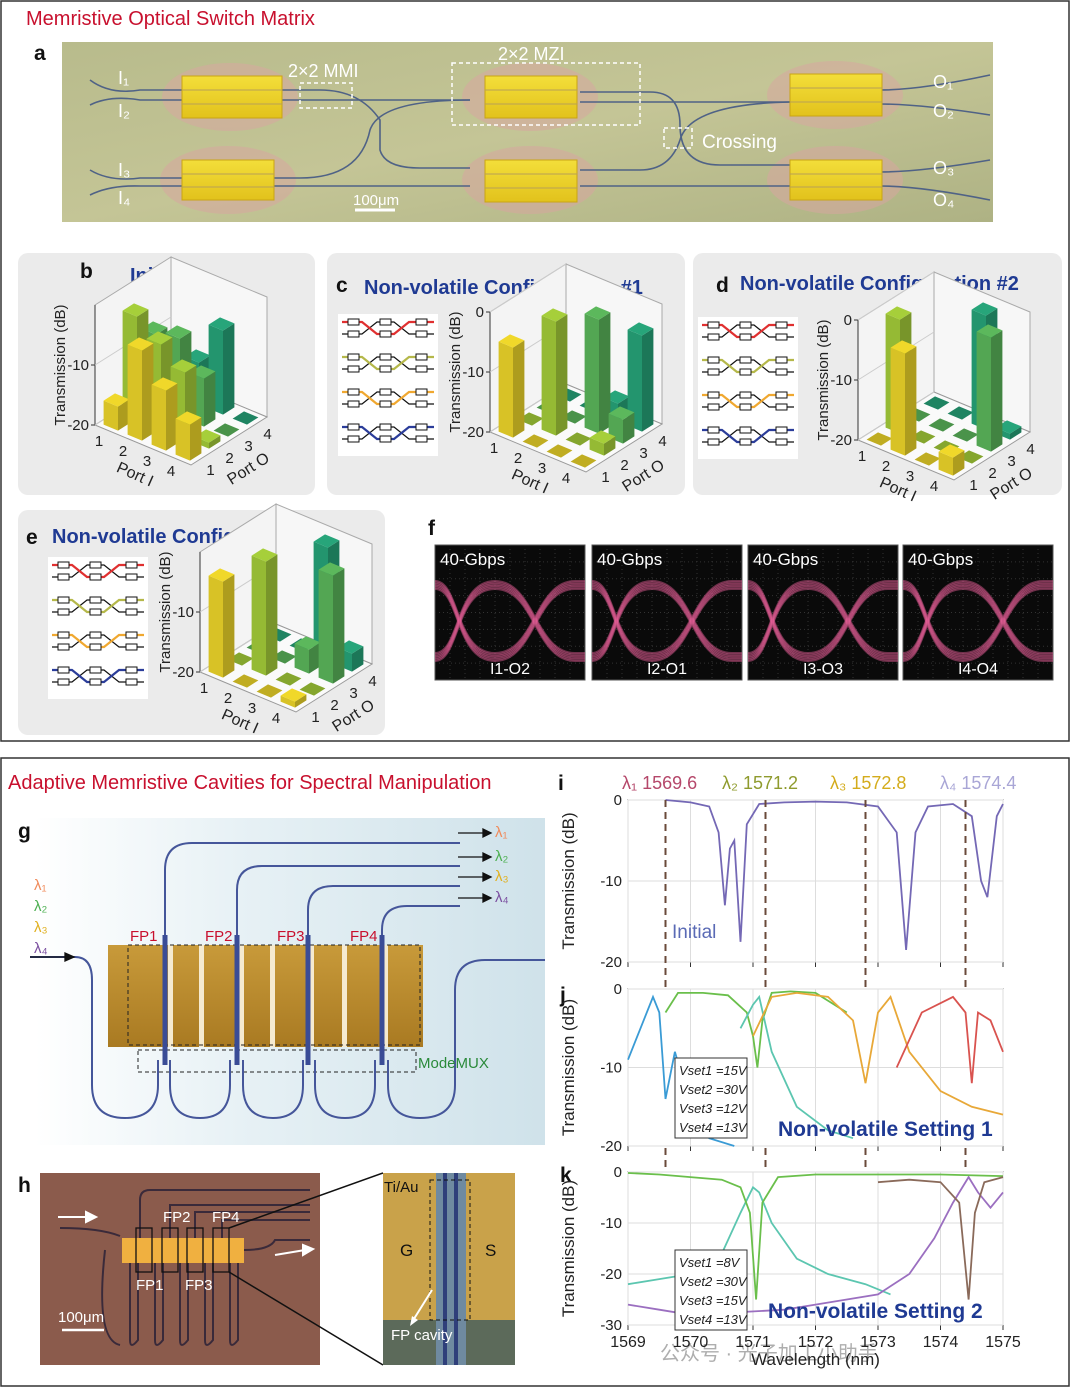 Image resolution: width=1080 pixels, height=1394 pixels. I want to click on x-tick-label: 1570, so click(691, 1342).